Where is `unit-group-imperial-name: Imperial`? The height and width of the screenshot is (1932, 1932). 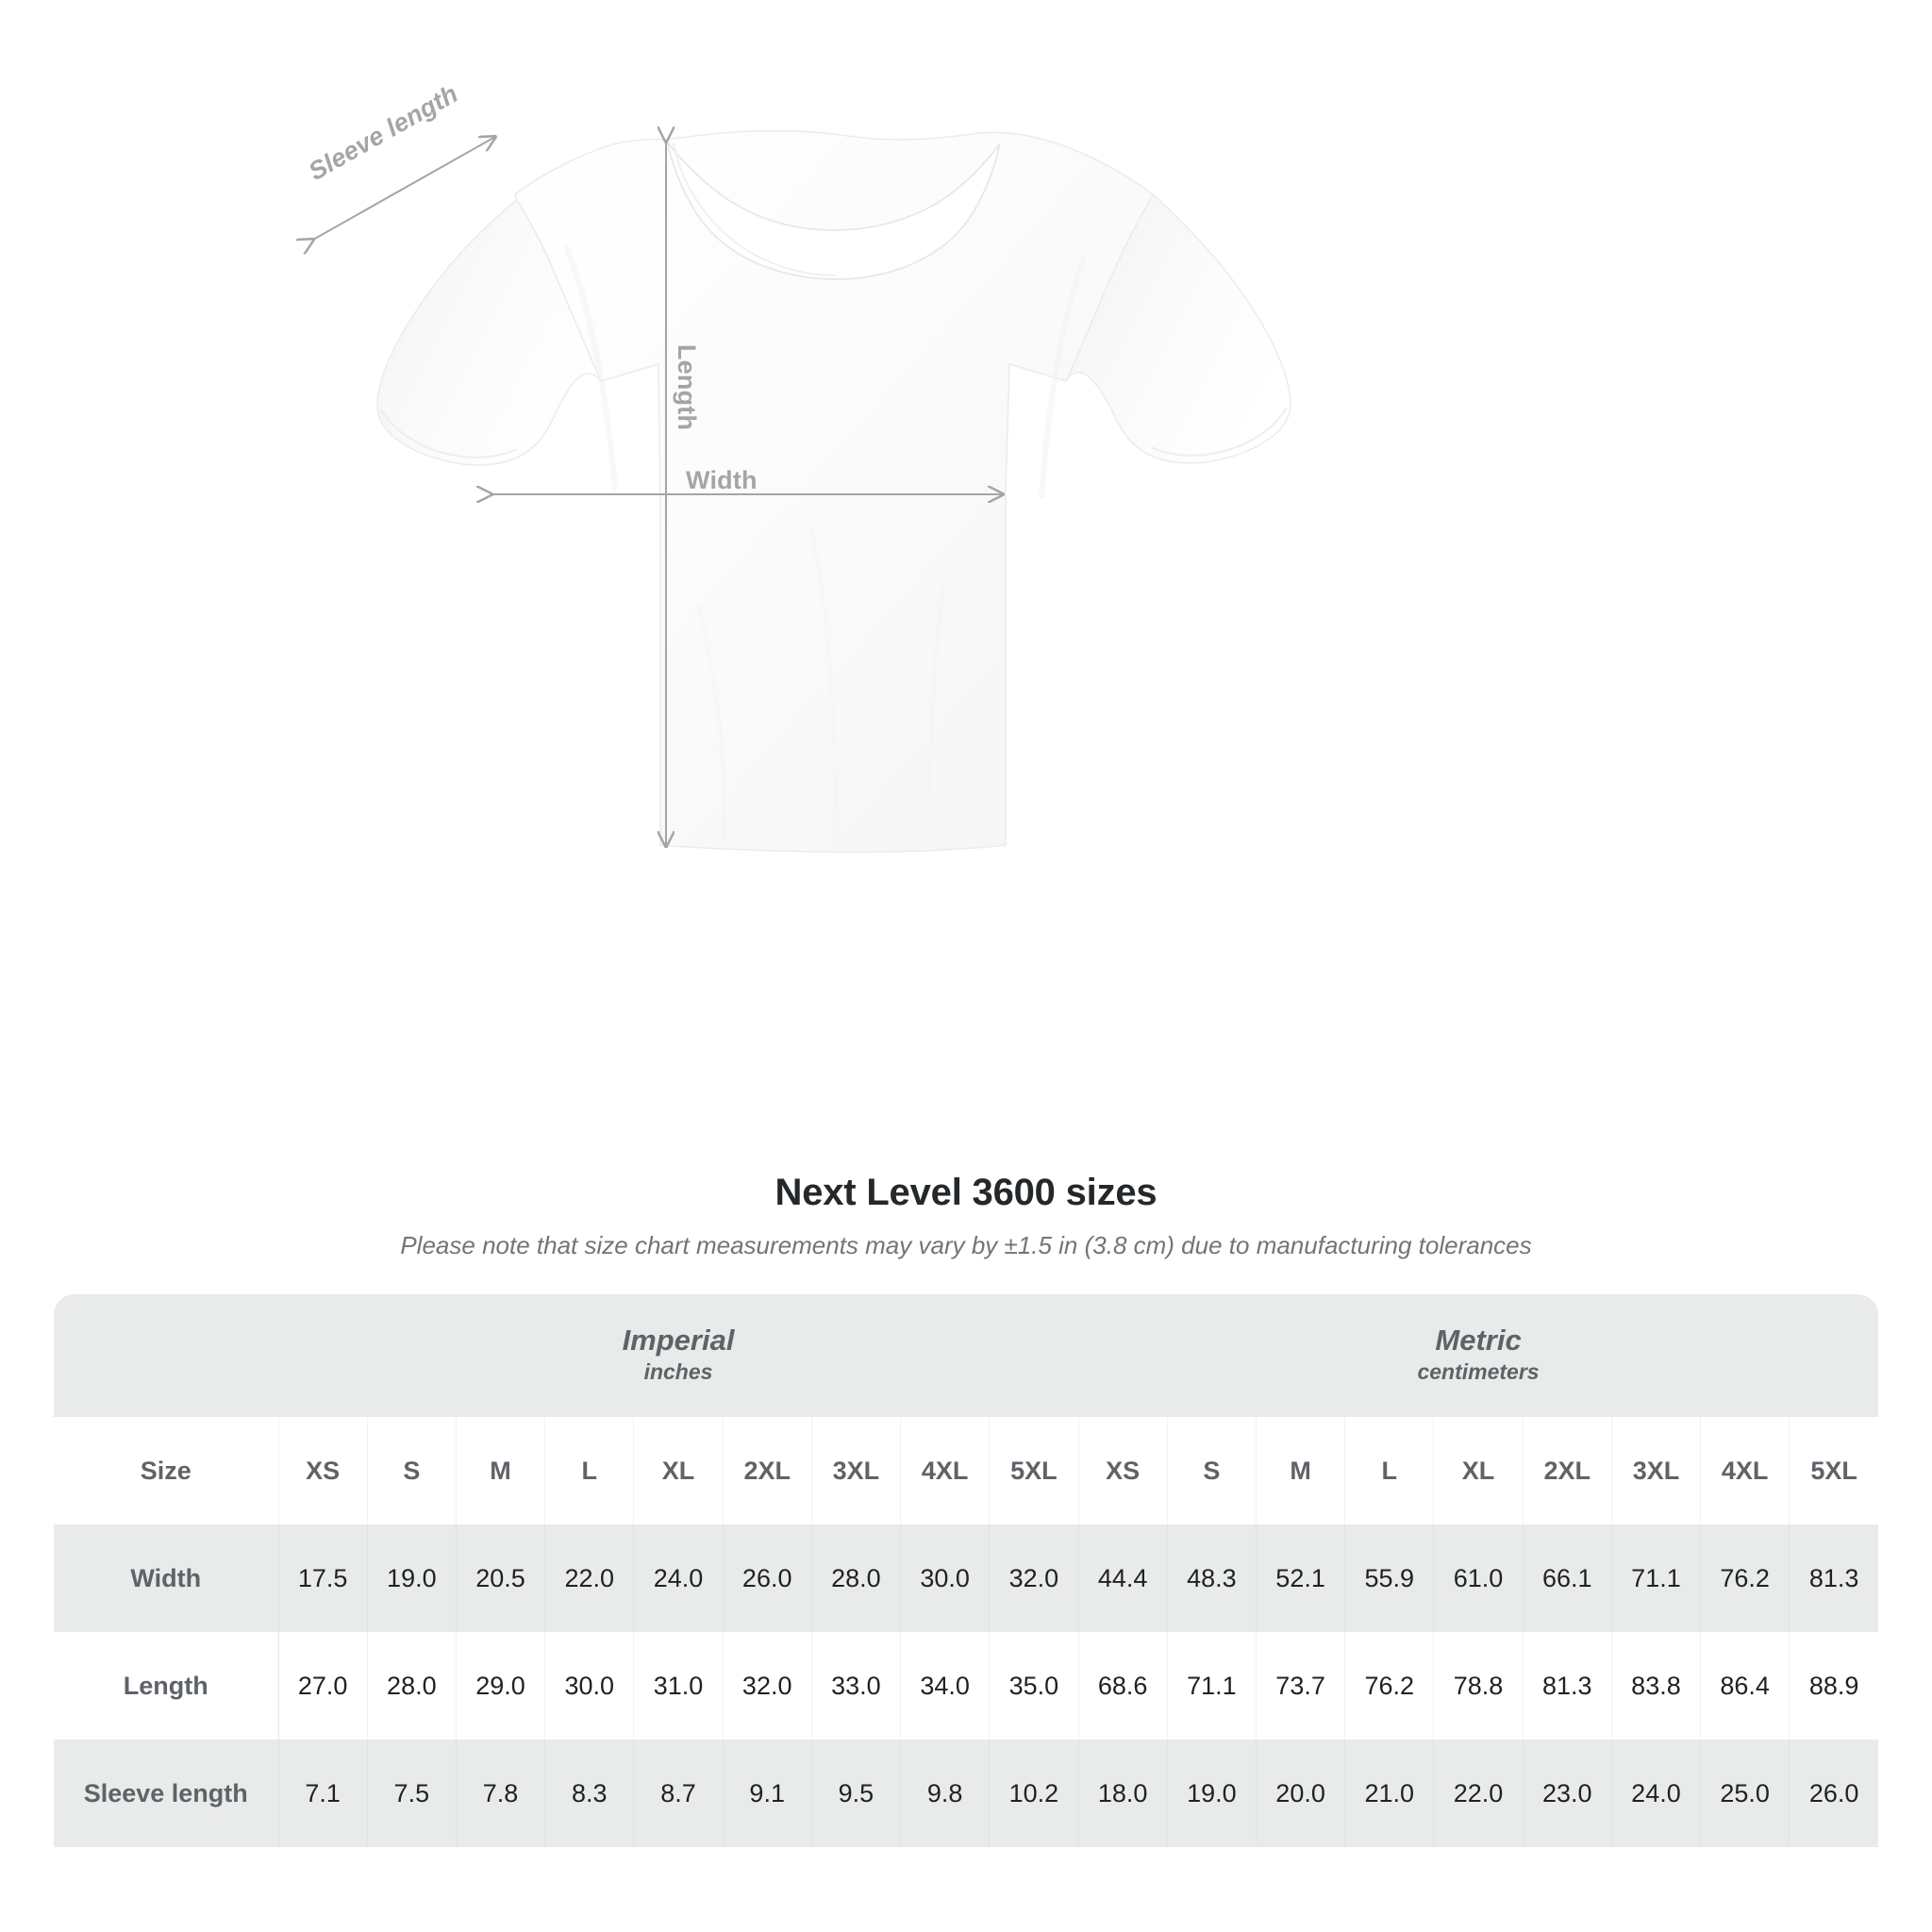 unit-group-imperial-name: Imperial is located at coordinates (678, 1340).